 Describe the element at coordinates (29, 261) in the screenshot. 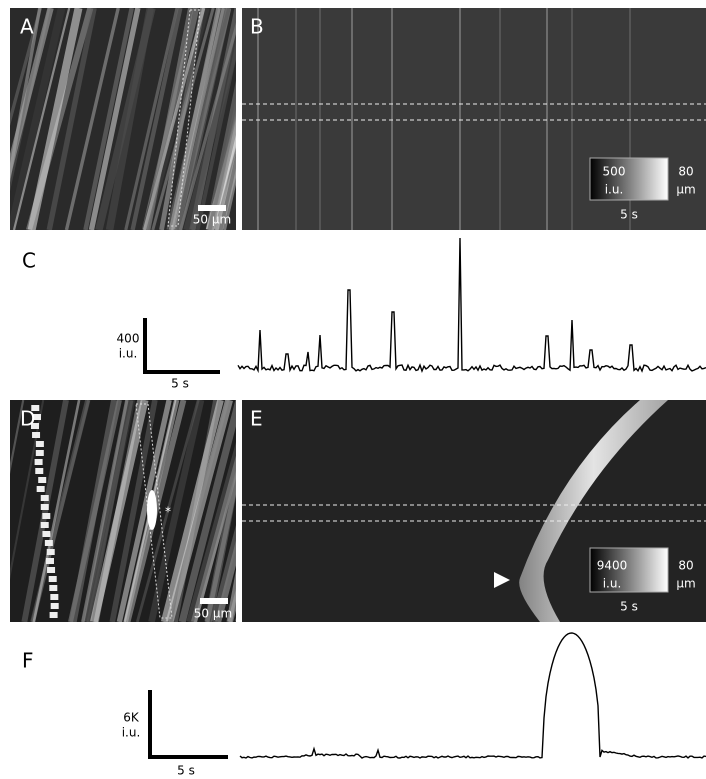

I see `panel-label: C` at that location.